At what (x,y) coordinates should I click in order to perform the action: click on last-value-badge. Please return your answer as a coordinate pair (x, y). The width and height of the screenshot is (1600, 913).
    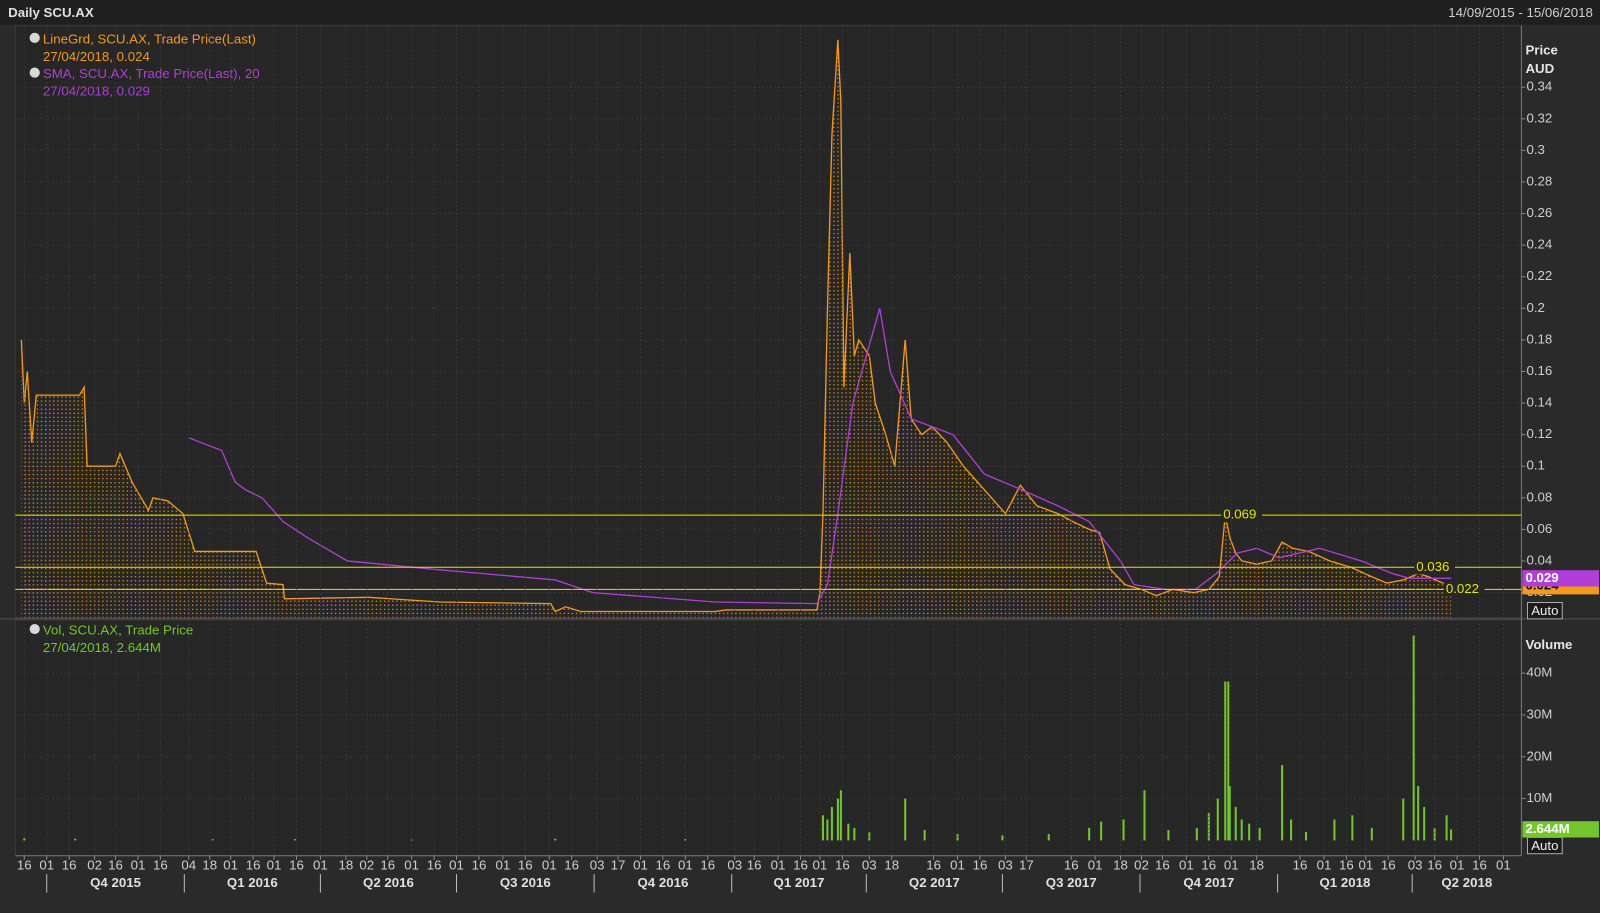
    Looking at the image, I should click on (1560, 829).